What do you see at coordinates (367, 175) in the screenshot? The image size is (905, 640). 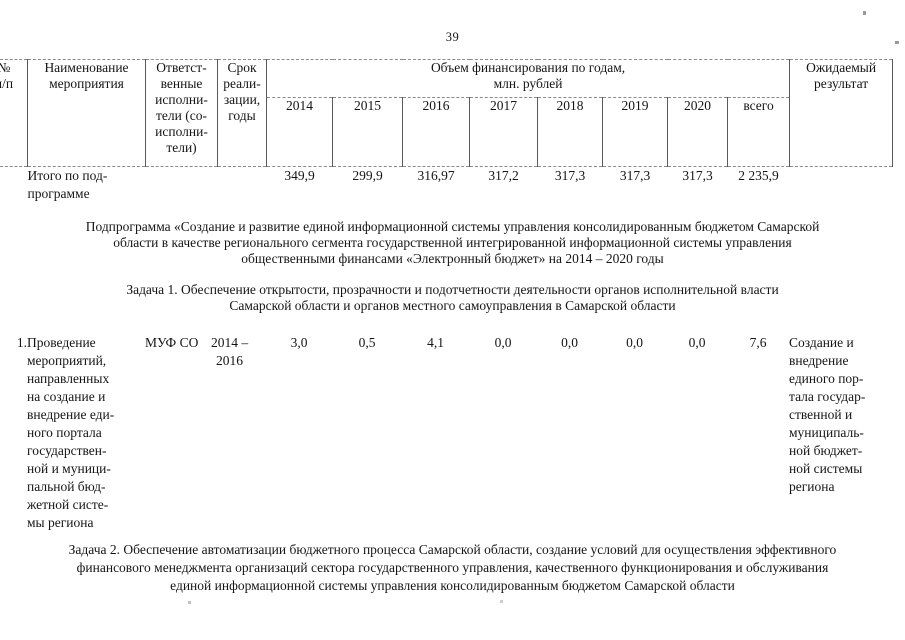 I see `total-value-2015: 299,9` at bounding box center [367, 175].